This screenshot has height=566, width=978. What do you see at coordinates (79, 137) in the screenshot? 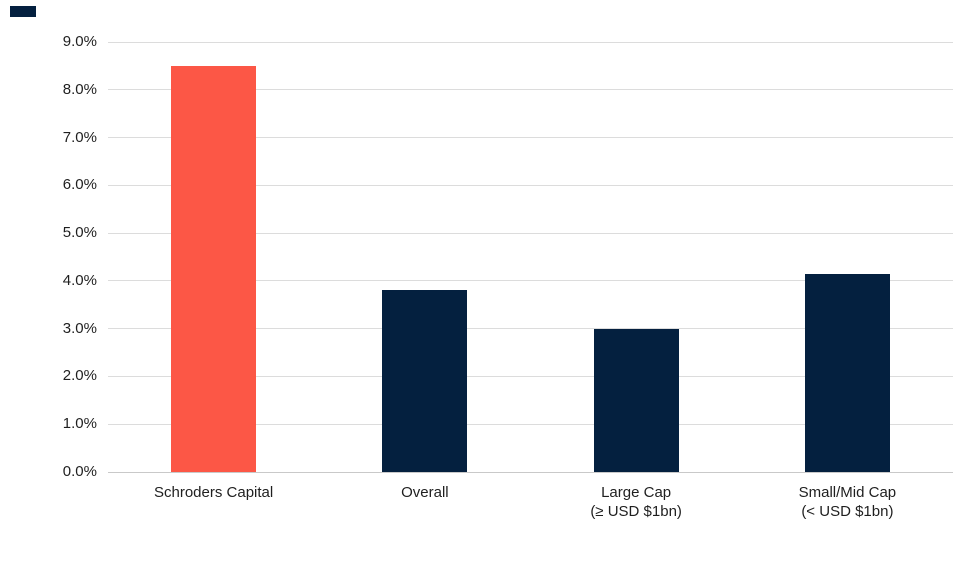
I see `y-axis-tick-label: 7.0%` at bounding box center [79, 137].